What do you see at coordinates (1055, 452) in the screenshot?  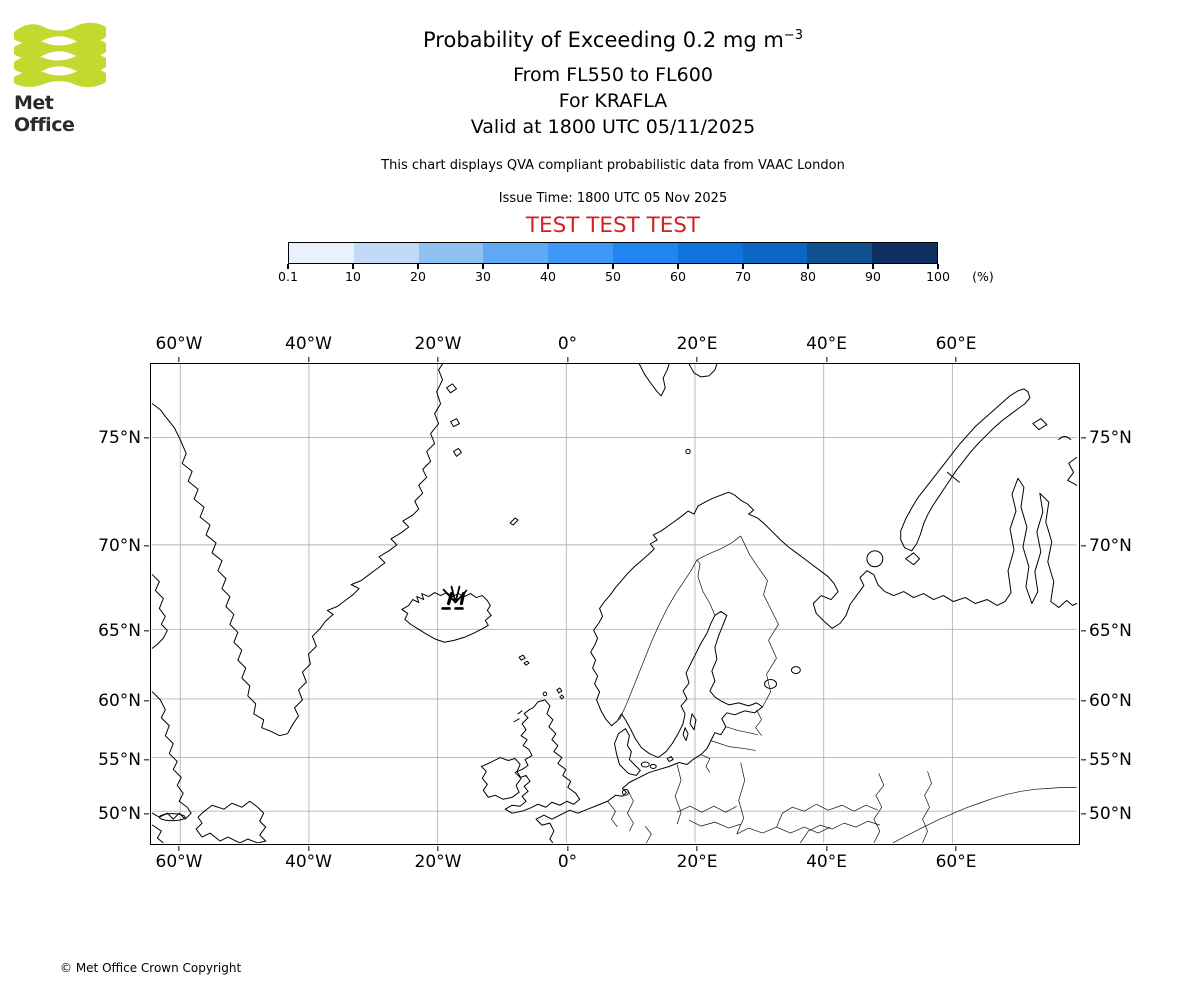 I see `coastline-arctic-islands` at bounding box center [1055, 452].